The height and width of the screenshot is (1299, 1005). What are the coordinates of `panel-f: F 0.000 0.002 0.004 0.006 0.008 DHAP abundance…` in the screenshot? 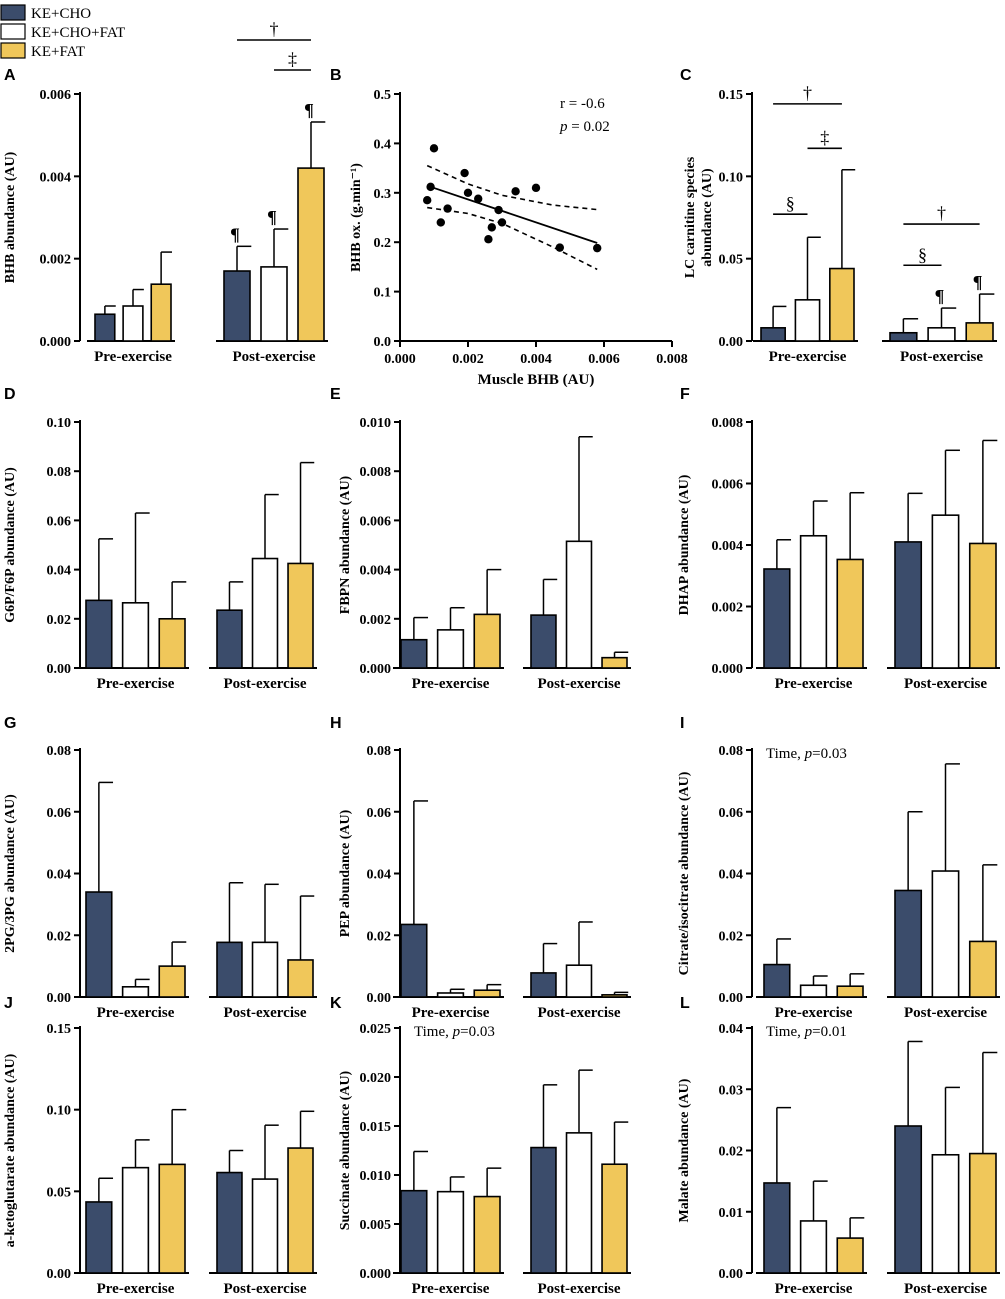 It's located at (838, 539).